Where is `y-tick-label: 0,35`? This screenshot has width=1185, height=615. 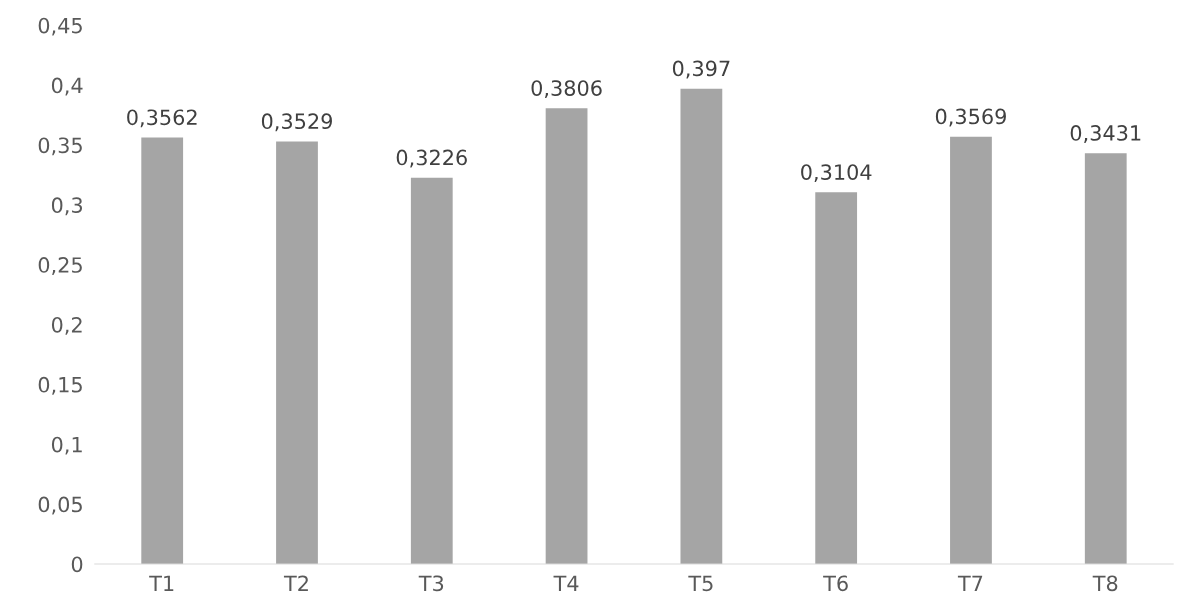 y-tick-label: 0,35 is located at coordinates (60, 146).